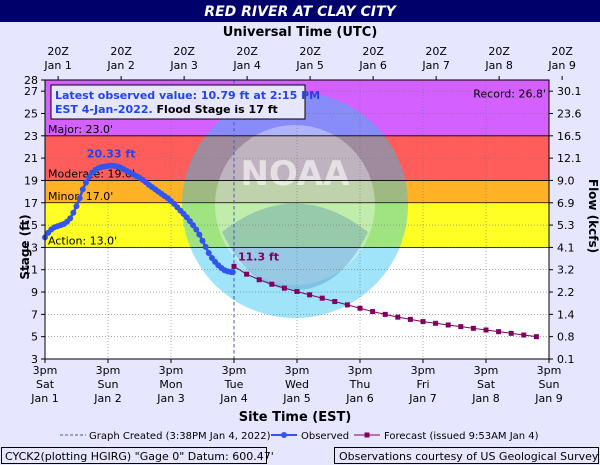  Describe the element at coordinates (31, 80) in the screenshot. I see `left-tick-label: 28` at that location.